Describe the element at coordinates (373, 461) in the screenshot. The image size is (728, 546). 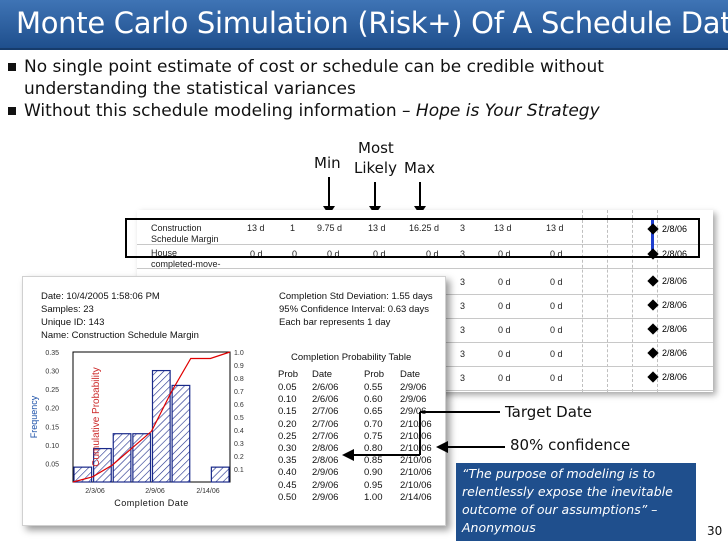
I see `table-cell: 0.85` at that location.